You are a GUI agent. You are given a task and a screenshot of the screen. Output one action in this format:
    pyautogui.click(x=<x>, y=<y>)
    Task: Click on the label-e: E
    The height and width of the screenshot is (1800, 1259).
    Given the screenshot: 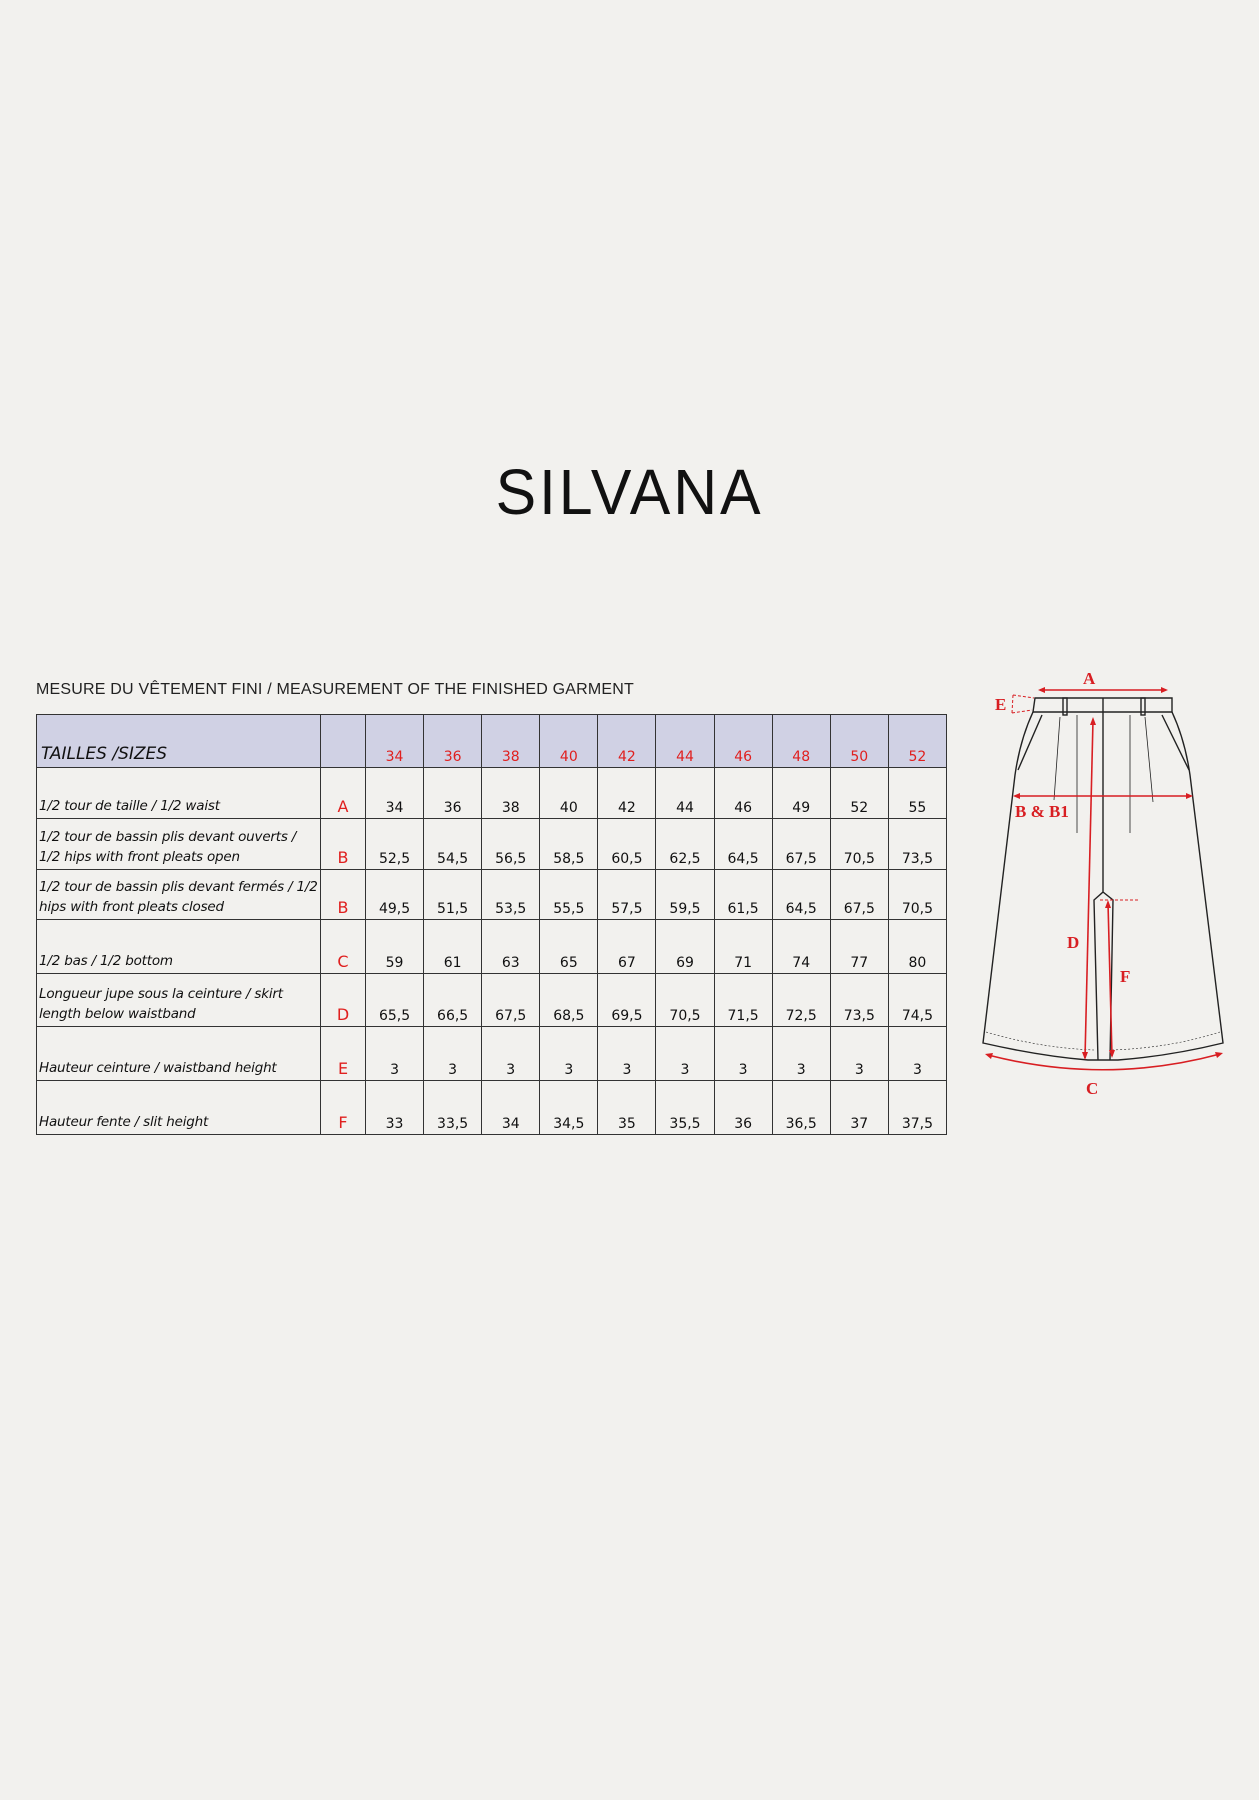 What is the action you would take?
    pyautogui.click(x=1000, y=704)
    